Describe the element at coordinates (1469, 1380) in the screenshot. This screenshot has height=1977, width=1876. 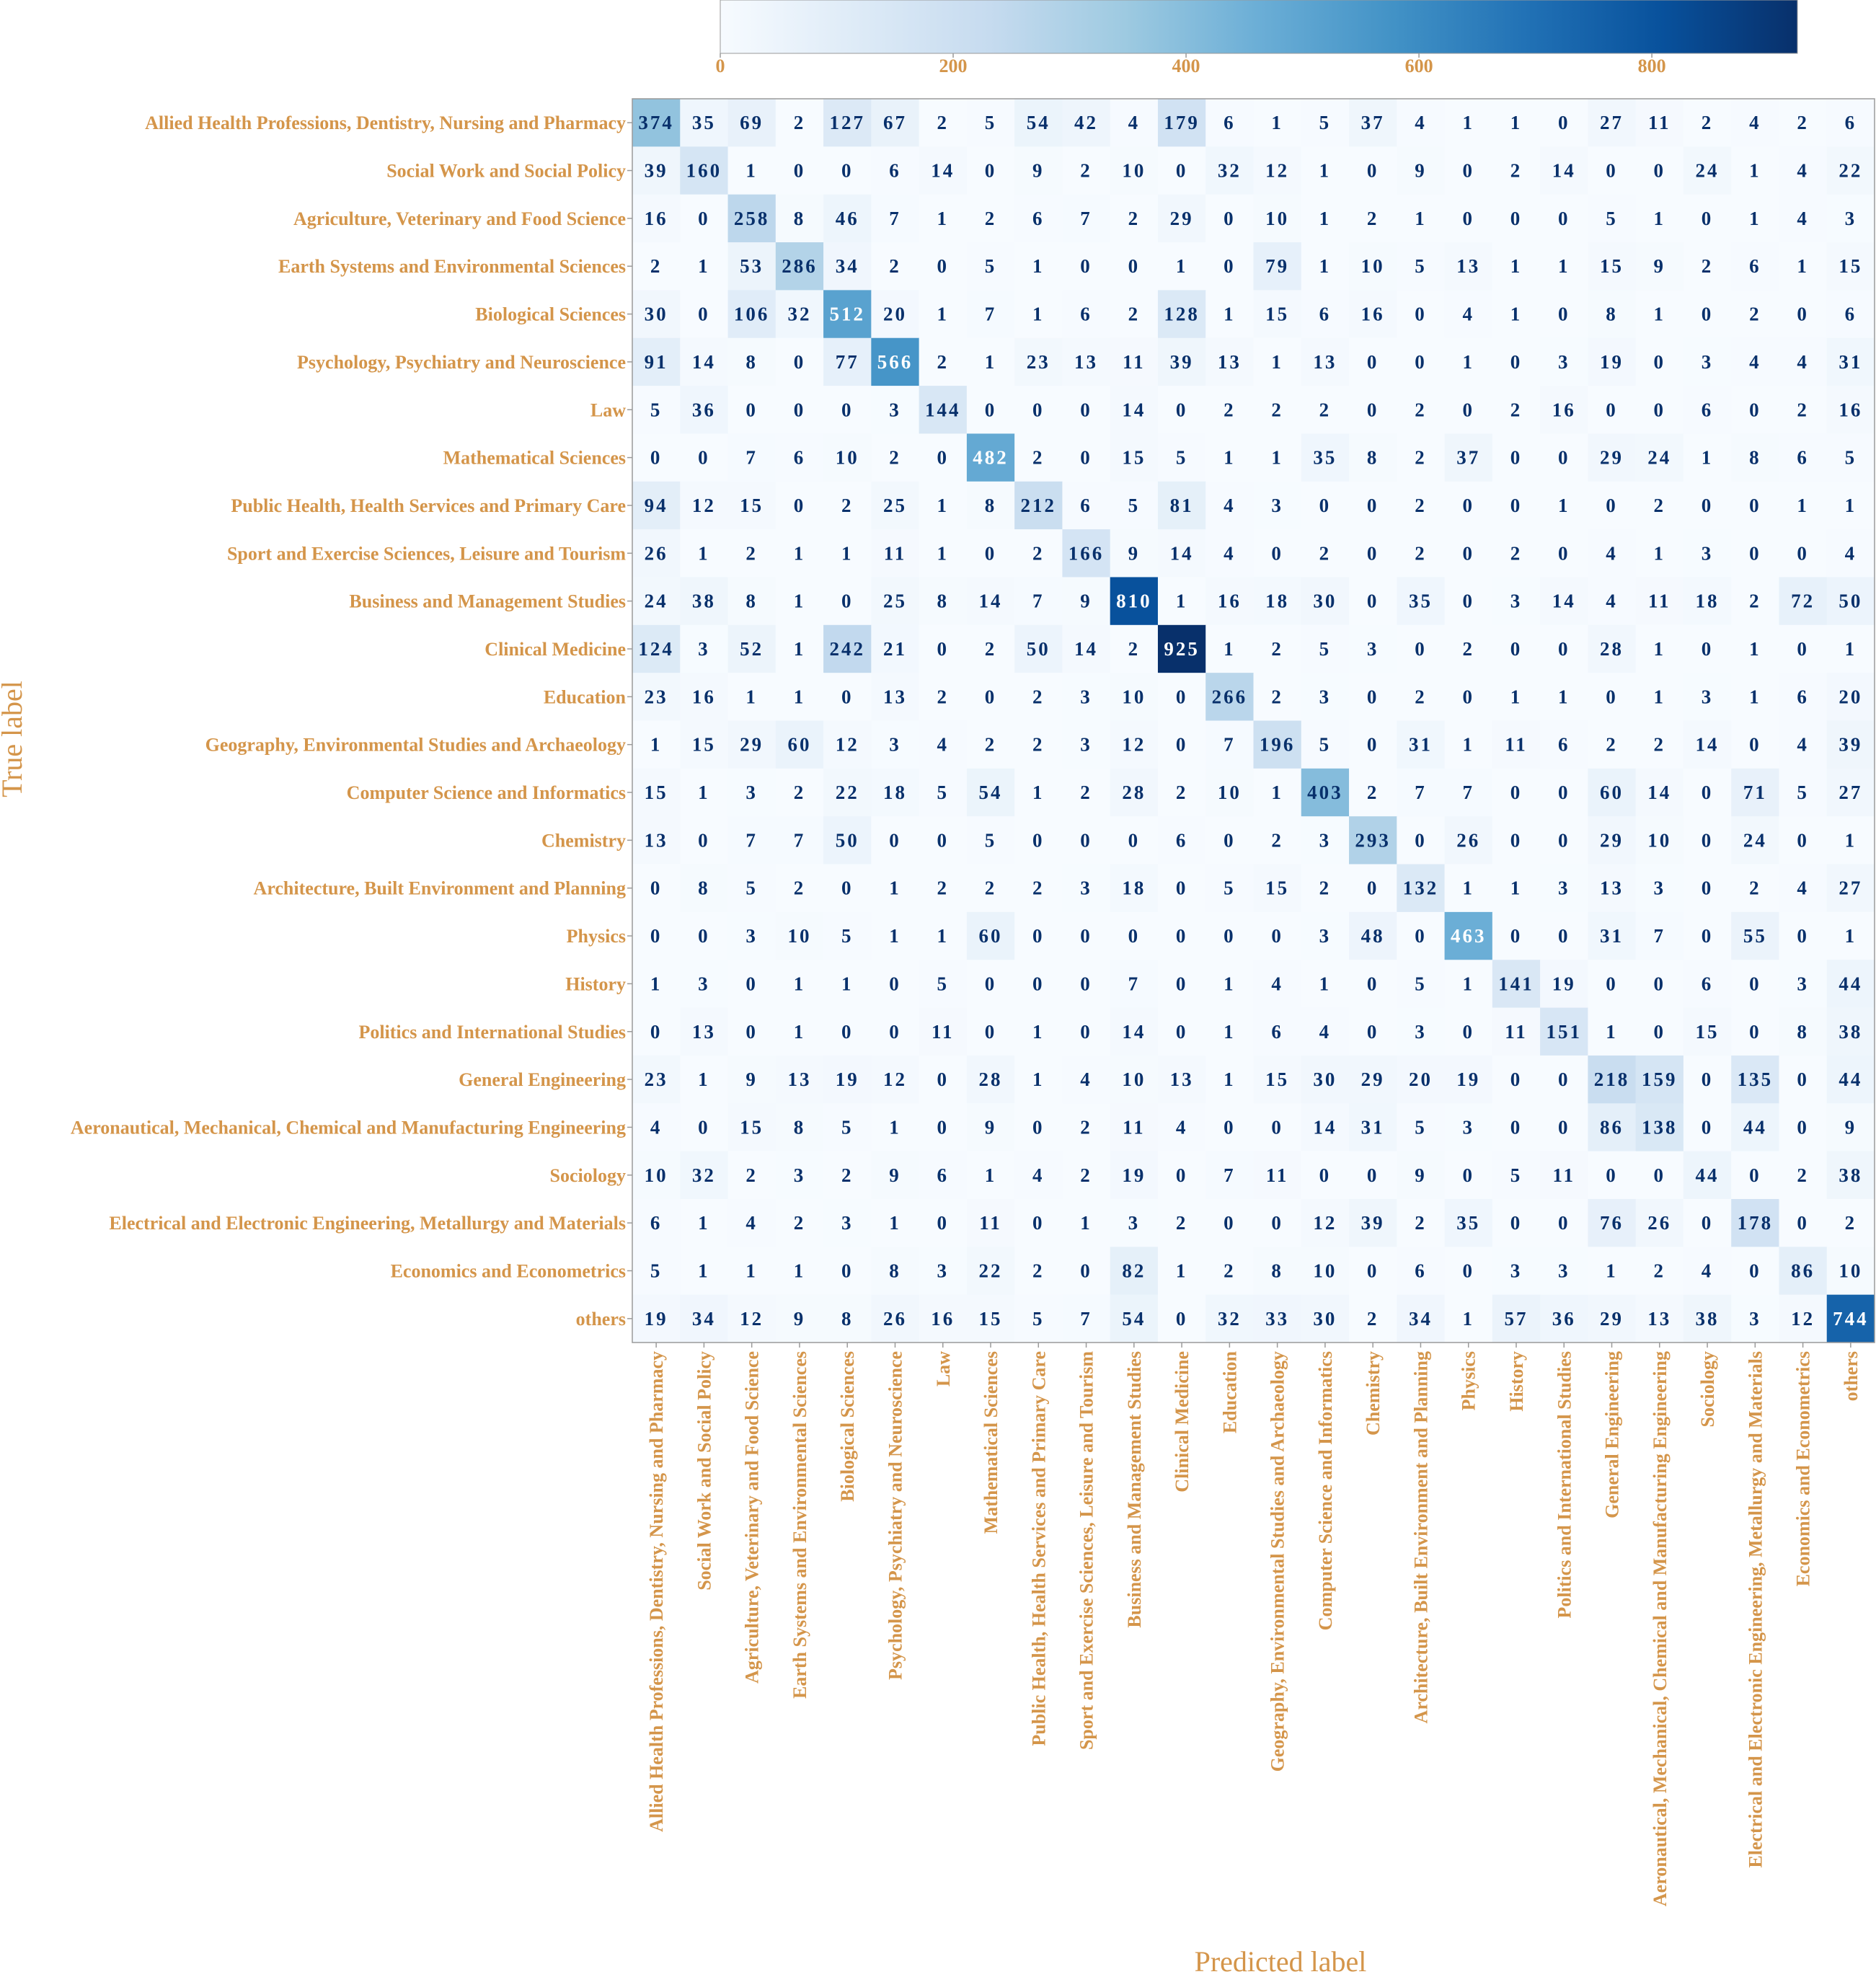
I see `x-tick-label: Physics` at that location.